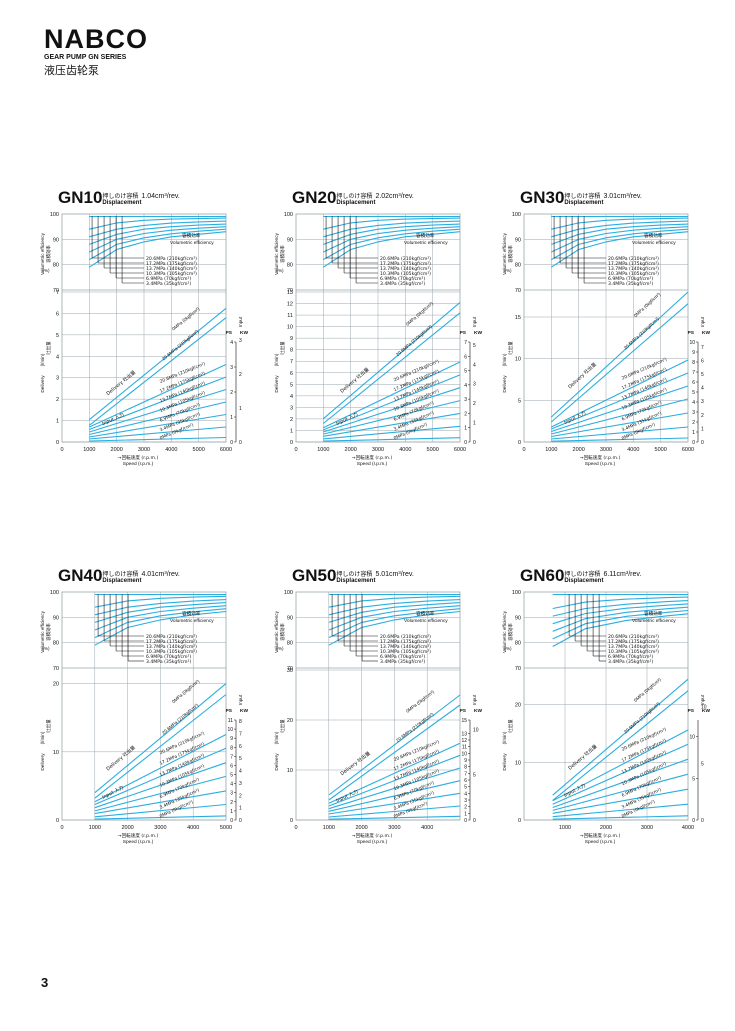  I want to click on input-ps-tick-label: 11, so click(230, 721).